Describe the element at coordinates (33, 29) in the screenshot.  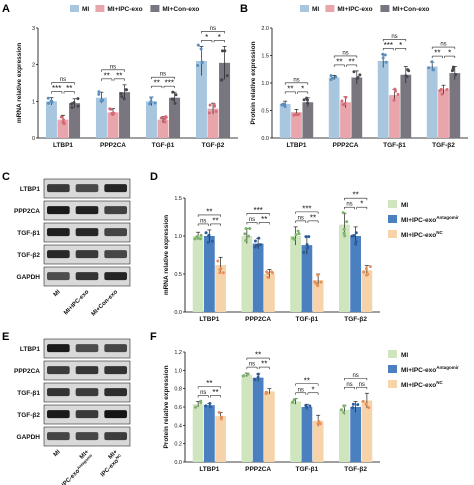
I see `y-tick-label: 3` at that location.